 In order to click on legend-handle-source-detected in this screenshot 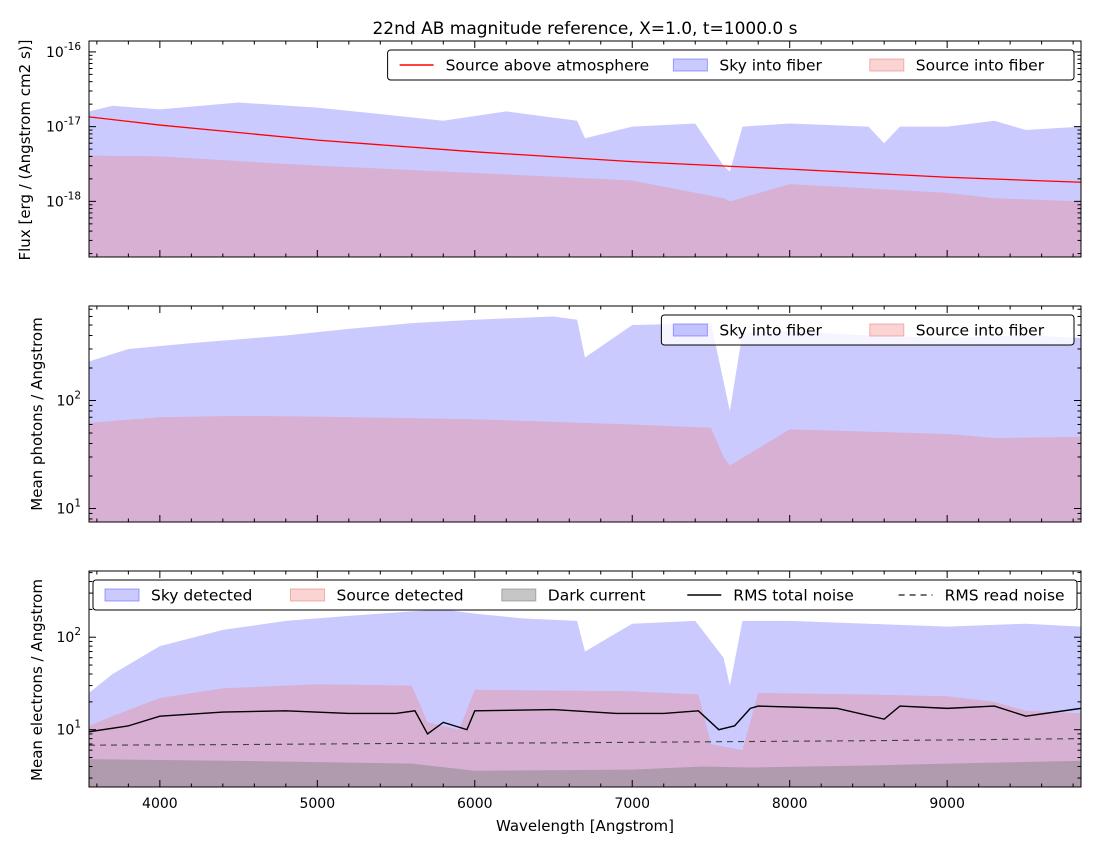, I will do `click(307, 595)`.